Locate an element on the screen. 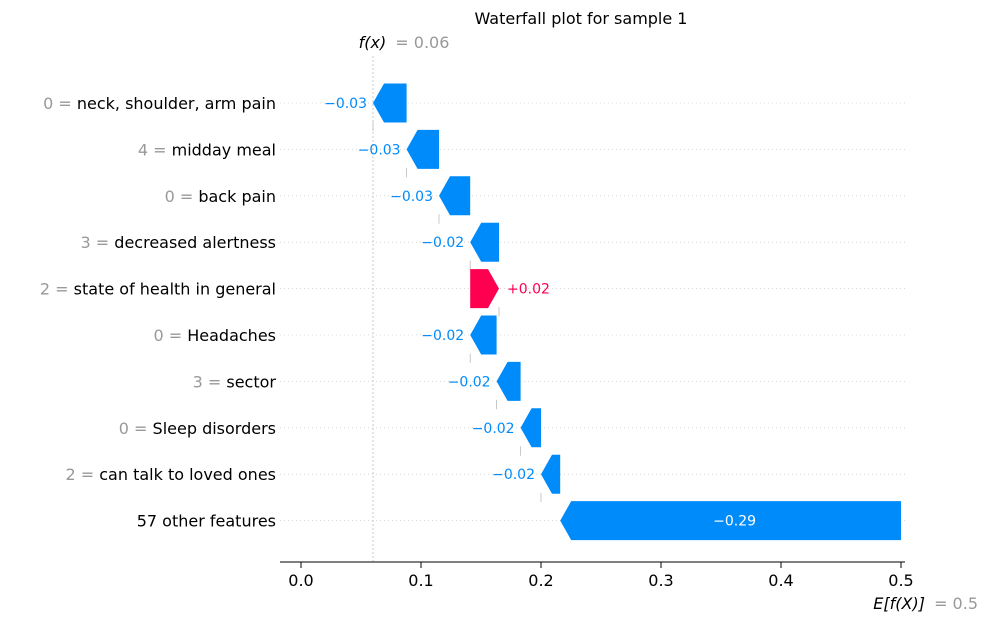 The image size is (988, 622). connector-lines is located at coordinates (457, 312).